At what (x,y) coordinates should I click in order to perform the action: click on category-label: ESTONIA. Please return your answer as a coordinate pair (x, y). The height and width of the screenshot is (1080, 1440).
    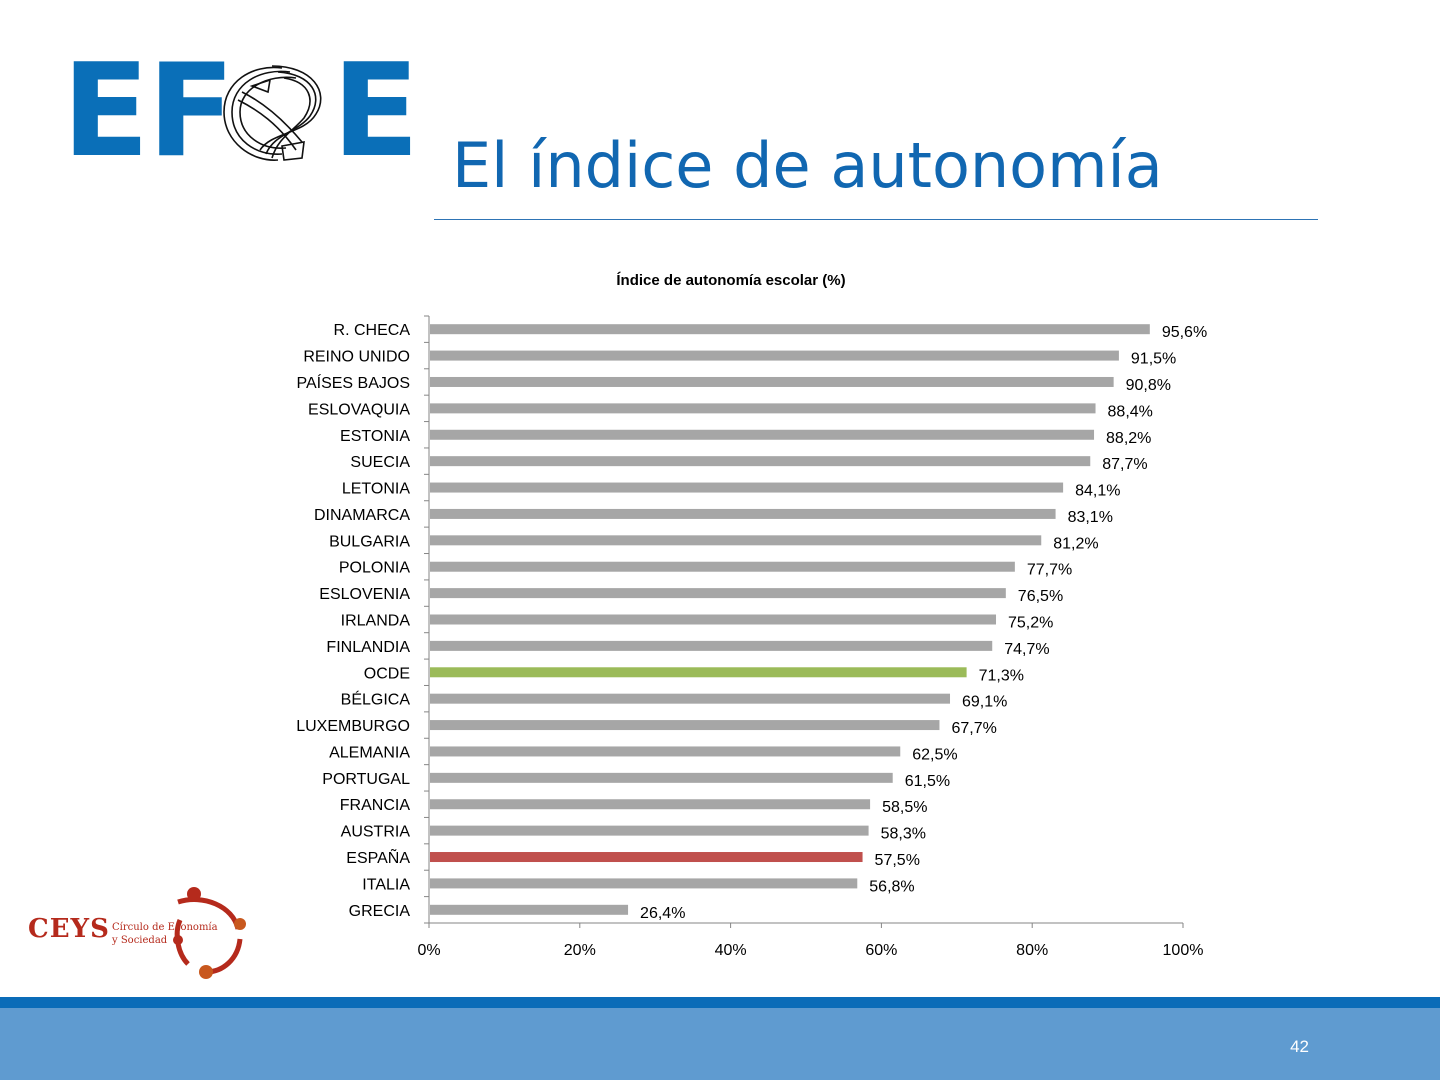
    Looking at the image, I should click on (375, 436).